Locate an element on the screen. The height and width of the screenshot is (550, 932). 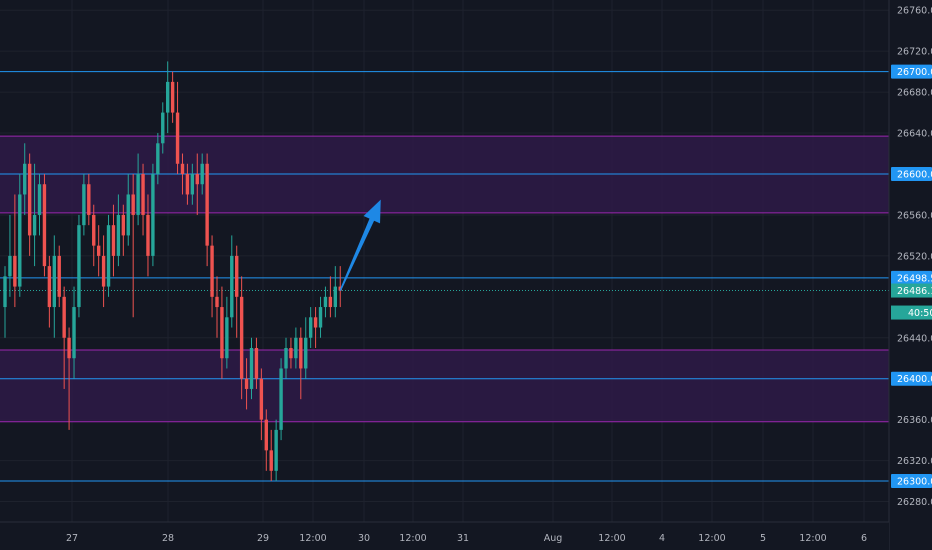
level-price-label: 26600.00 is located at coordinates (914, 175).